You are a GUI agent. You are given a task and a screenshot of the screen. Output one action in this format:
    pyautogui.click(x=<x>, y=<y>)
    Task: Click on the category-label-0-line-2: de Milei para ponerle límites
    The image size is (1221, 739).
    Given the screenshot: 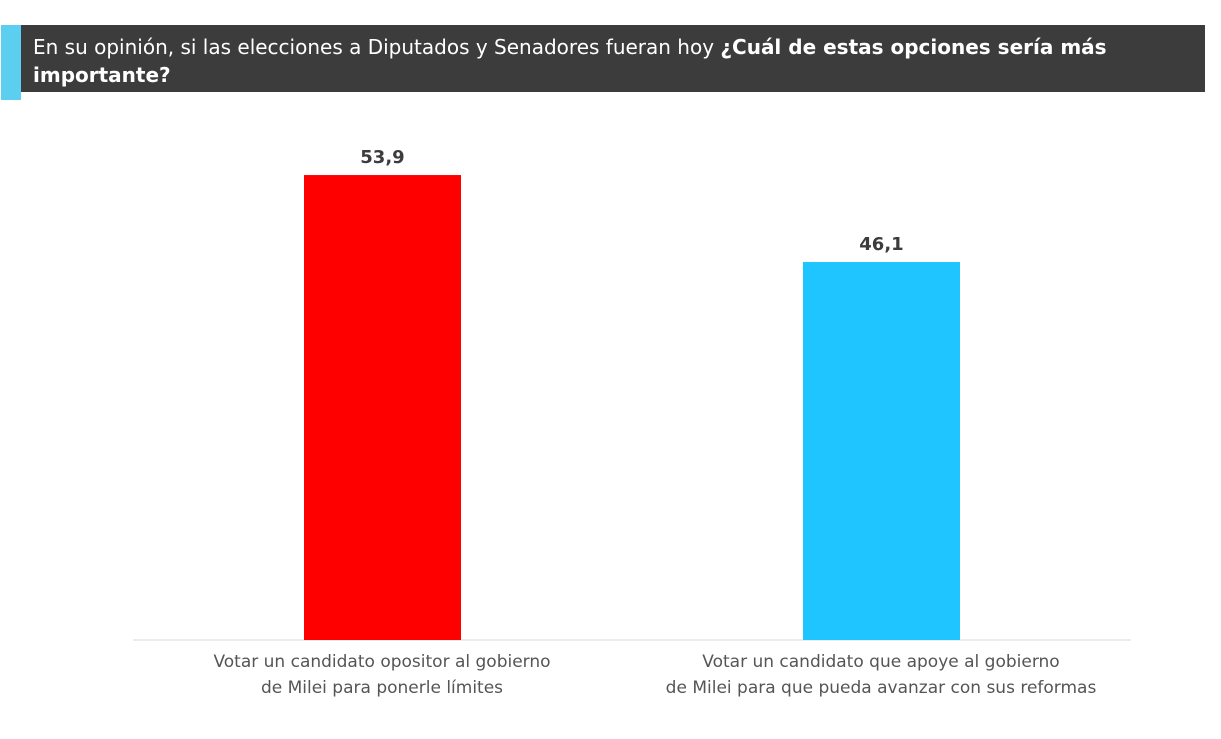 What is the action you would take?
    pyautogui.click(x=382, y=688)
    